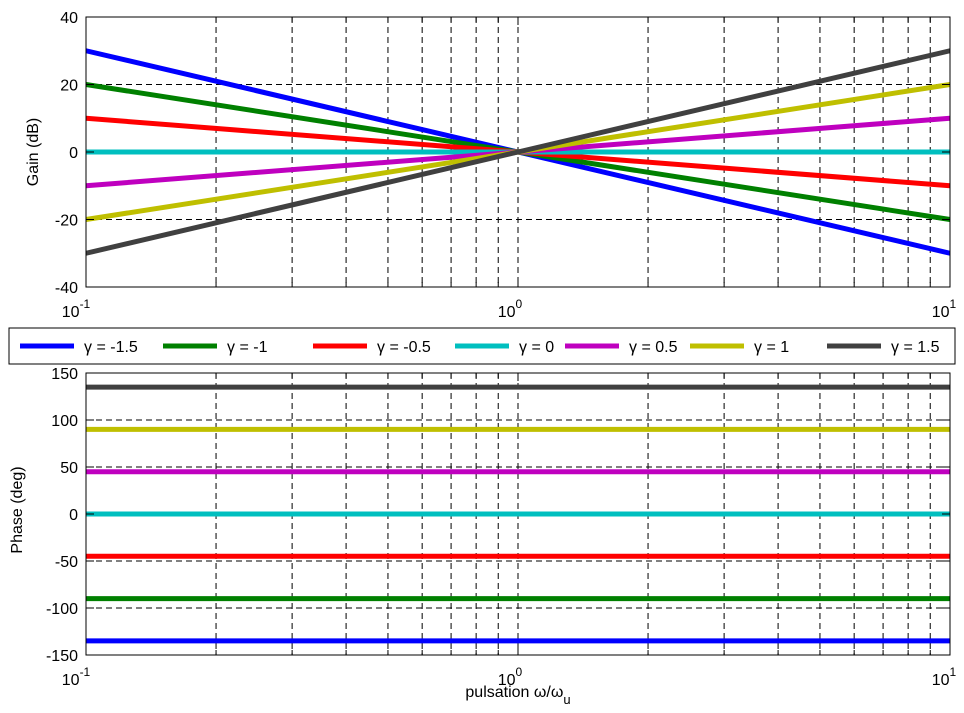 This screenshot has height=713, width=964. I want to click on phase-x-label-prefix: pulsation, so click(499, 692).